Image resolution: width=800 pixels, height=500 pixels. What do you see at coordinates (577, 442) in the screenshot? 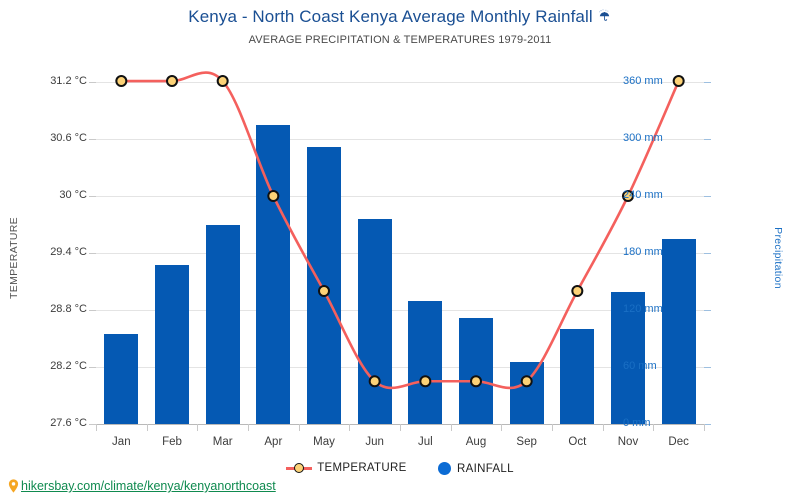
I see `x-axis-label-oct: Oct` at bounding box center [577, 442].